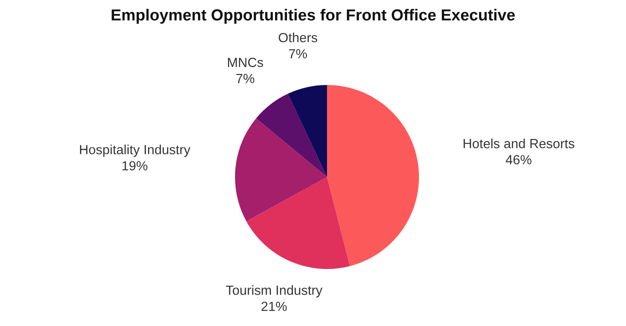  What do you see at coordinates (313, 16) in the screenshot?
I see `chart-title: Employment Opportunities for Front Office Executive` at bounding box center [313, 16].